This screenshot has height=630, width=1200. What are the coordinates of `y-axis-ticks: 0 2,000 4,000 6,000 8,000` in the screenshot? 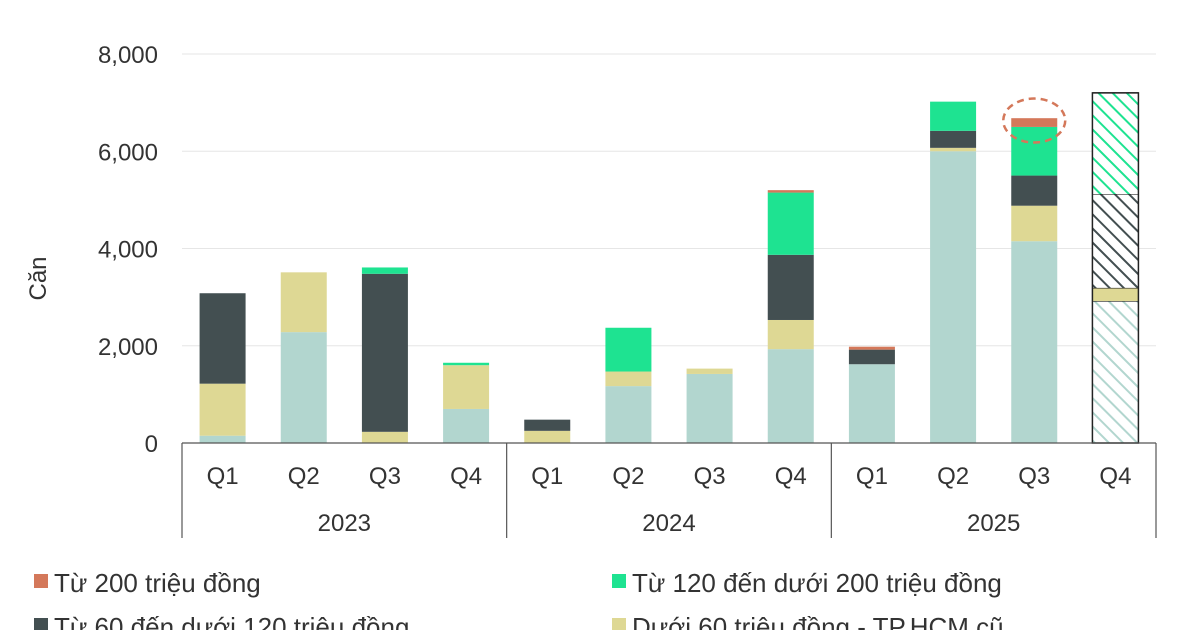 It's located at (128, 250).